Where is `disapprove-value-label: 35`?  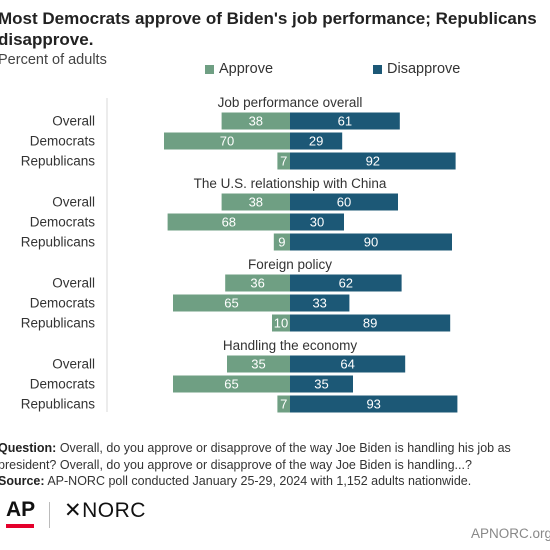
disapprove-value-label: 35 is located at coordinates (321, 384).